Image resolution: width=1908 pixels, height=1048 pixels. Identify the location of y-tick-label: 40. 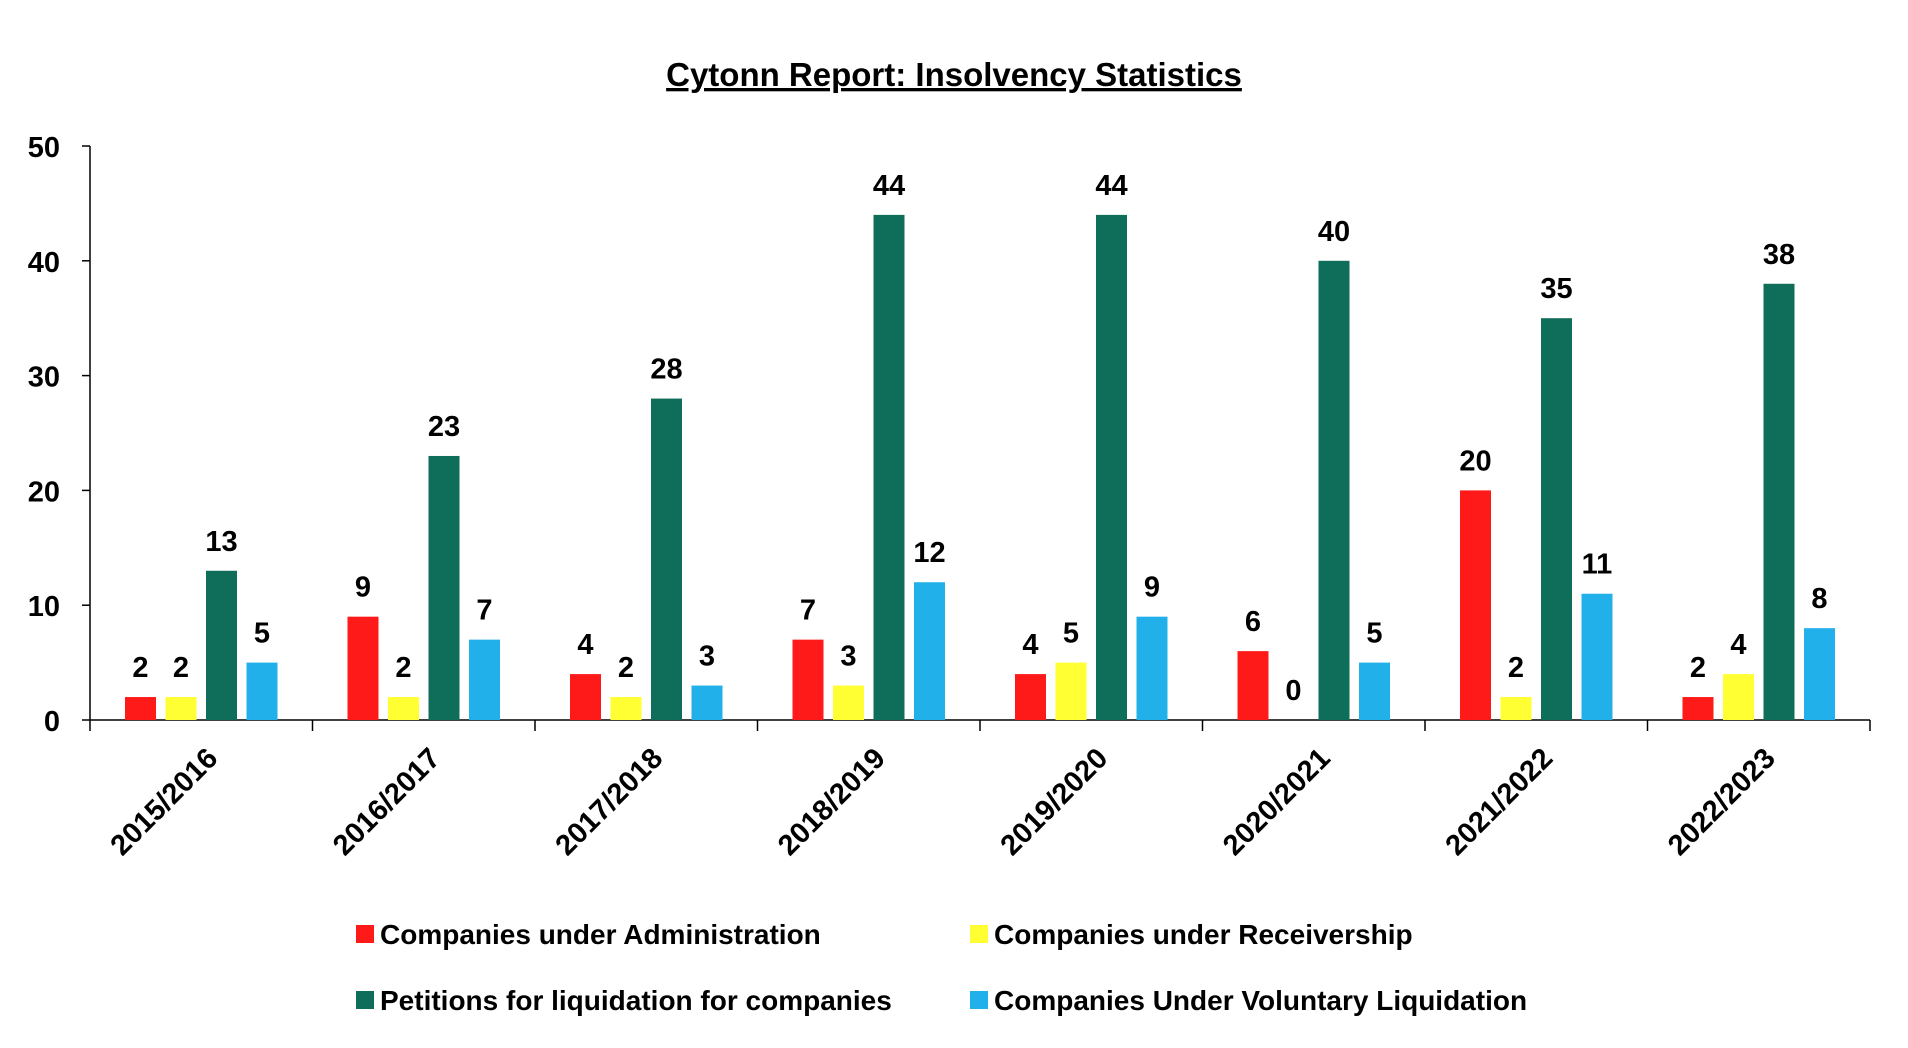
(44, 263).